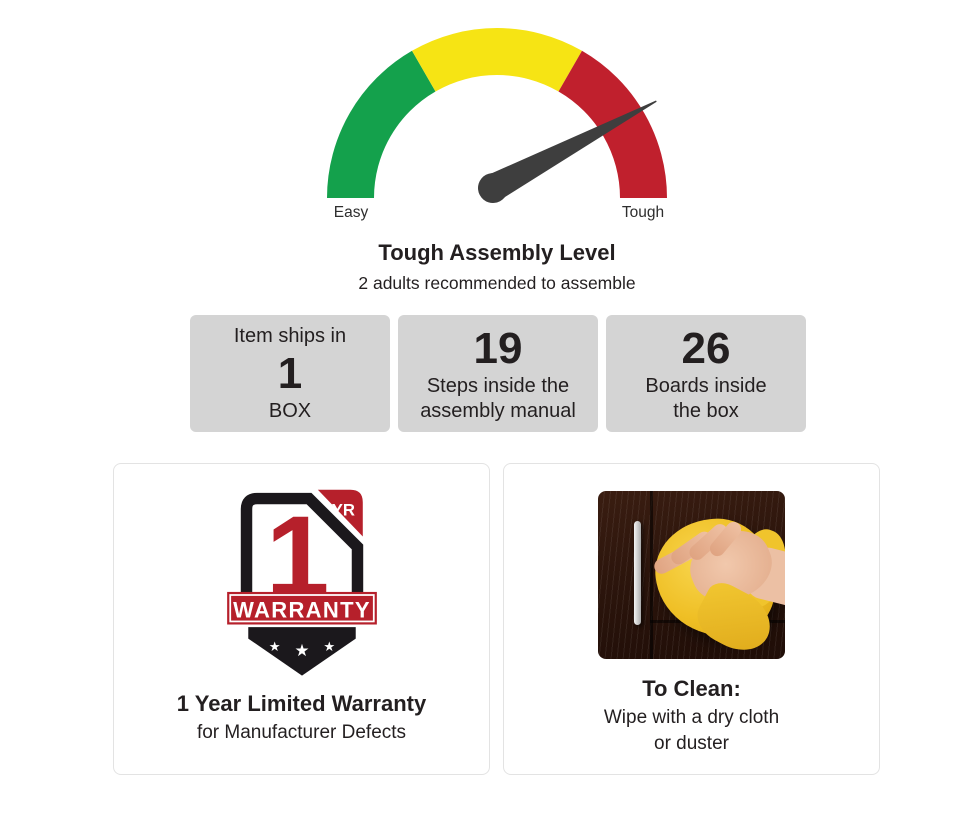  Describe the element at coordinates (691, 575) in the screenshot. I see `cleaning-photo` at that location.